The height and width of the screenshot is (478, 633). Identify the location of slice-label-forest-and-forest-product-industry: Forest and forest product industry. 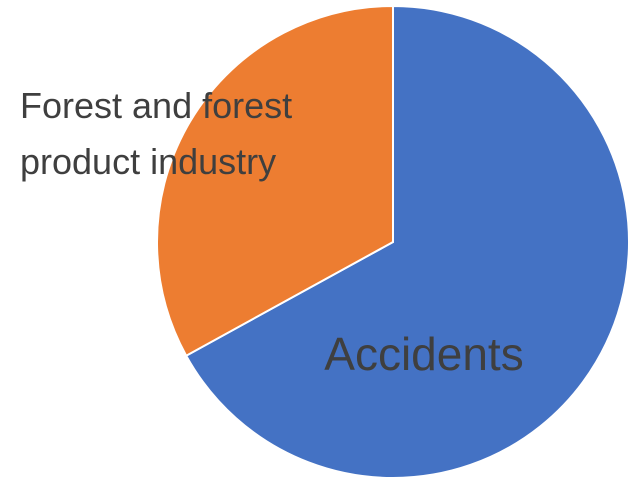
(156, 133).